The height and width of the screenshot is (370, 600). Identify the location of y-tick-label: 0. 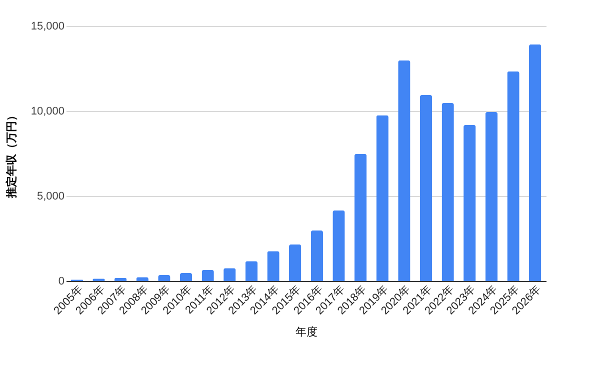
(61, 282).